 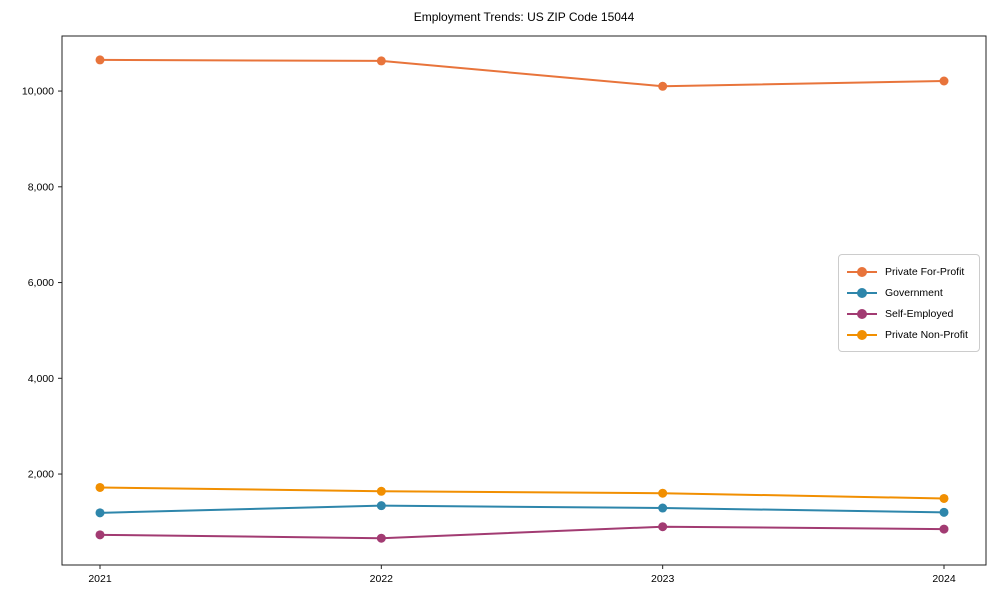 I want to click on legend-marker-private-non-profit-icon, so click(x=862, y=334).